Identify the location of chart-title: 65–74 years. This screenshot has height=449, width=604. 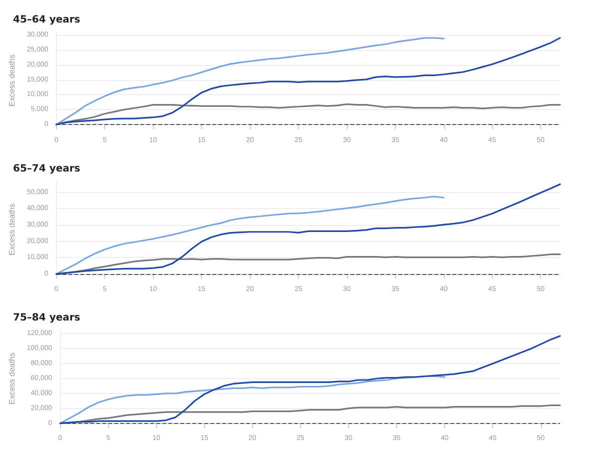
(46, 169).